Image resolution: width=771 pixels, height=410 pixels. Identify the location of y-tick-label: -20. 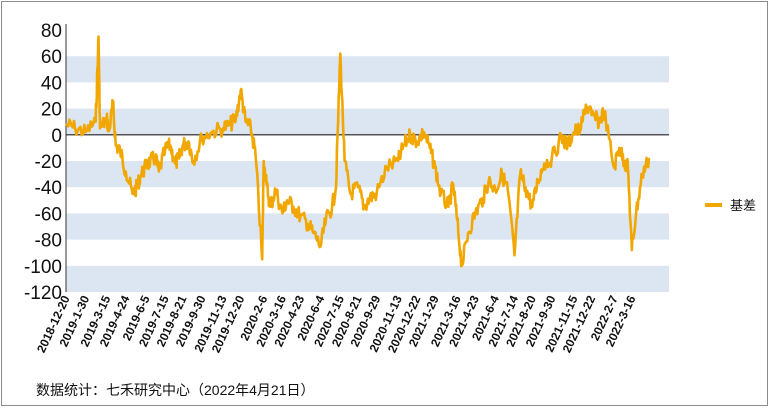
(48, 162).